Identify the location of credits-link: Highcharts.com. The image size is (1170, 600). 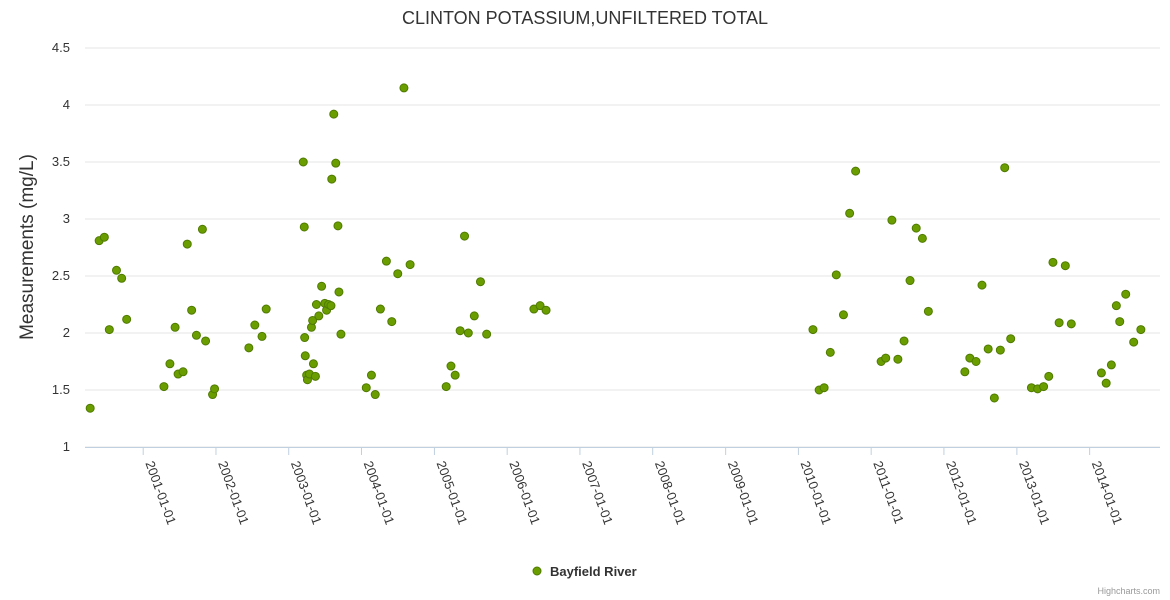
(1128, 591).